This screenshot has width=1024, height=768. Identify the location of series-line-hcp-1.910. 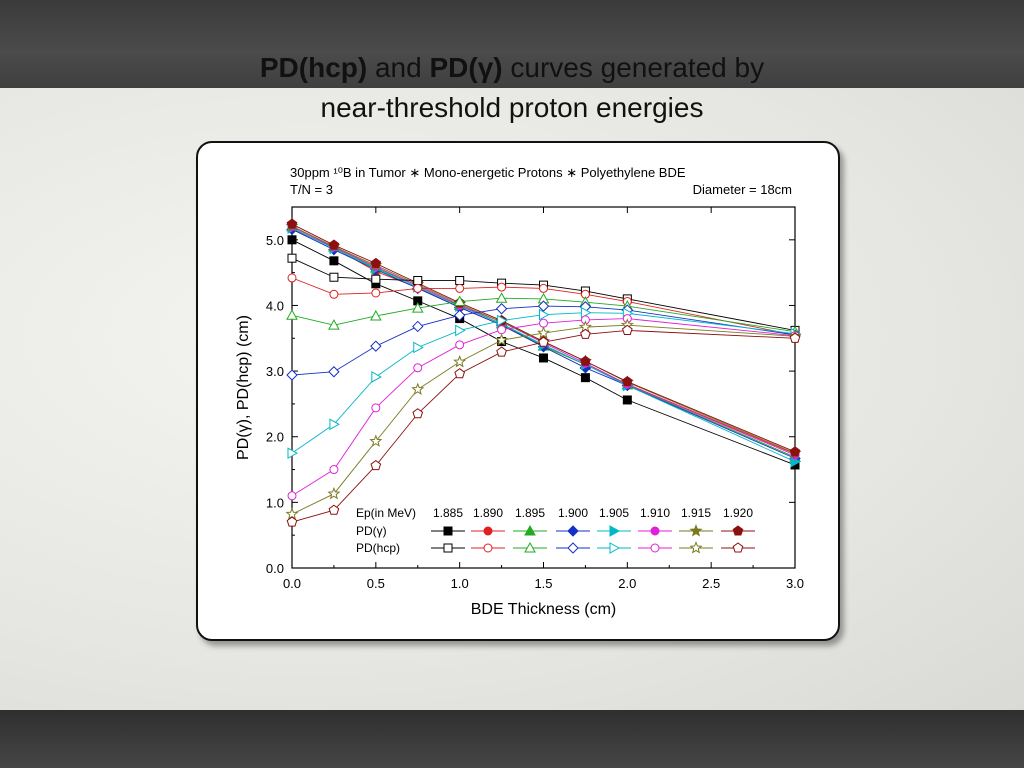
(543, 407).